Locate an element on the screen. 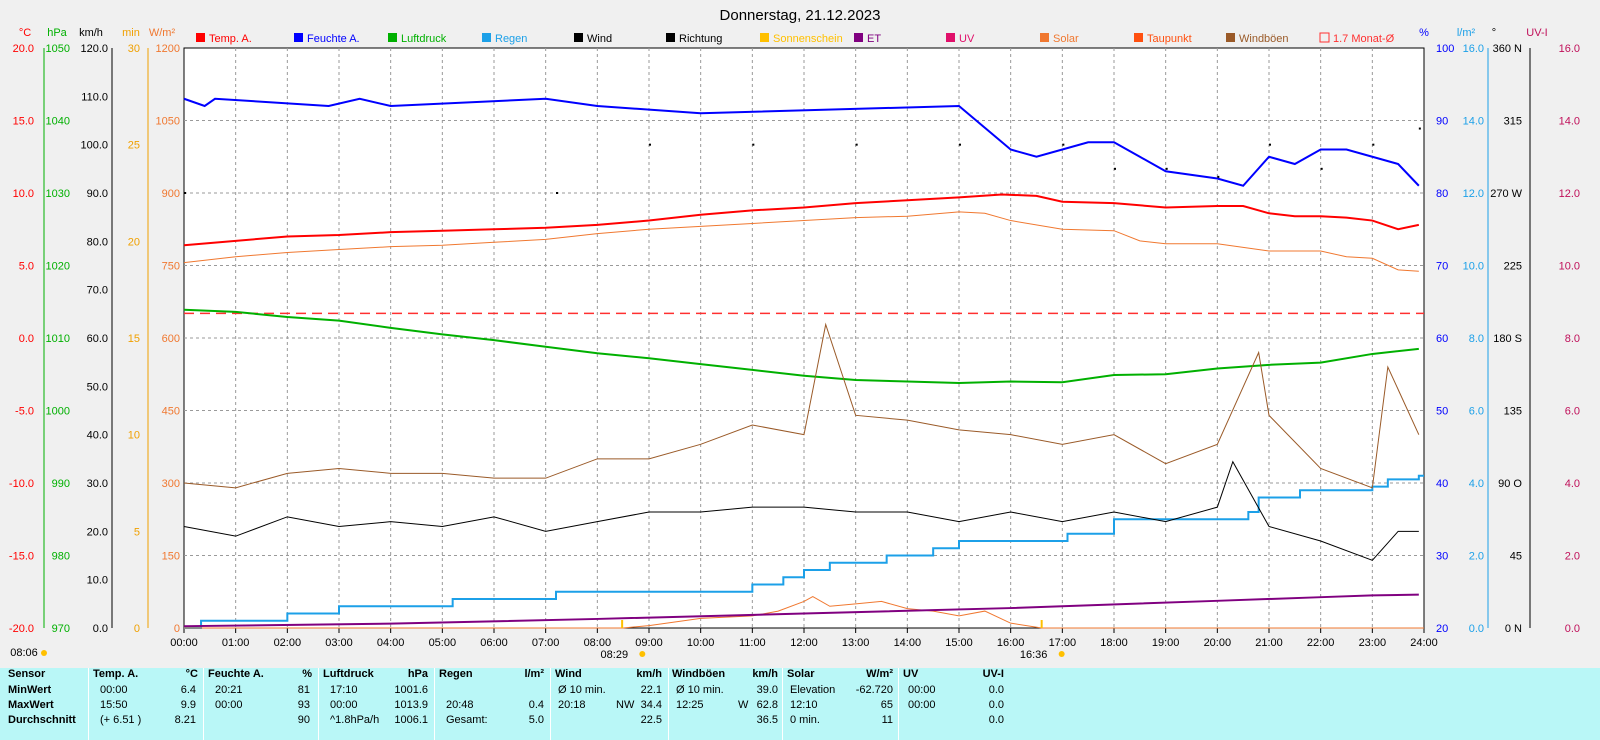  series-et is located at coordinates (801, 610).